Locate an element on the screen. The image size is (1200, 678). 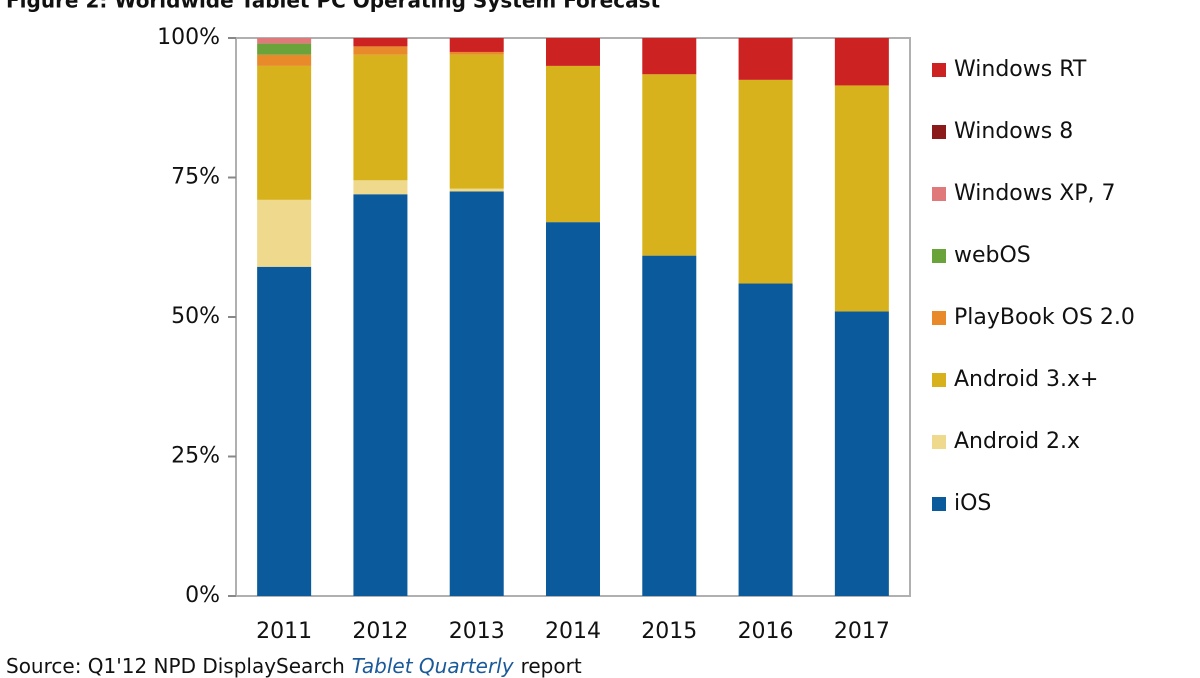
source-prefix: Source: Q1'12 NPD DisplaySearch is located at coordinates (175, 666).